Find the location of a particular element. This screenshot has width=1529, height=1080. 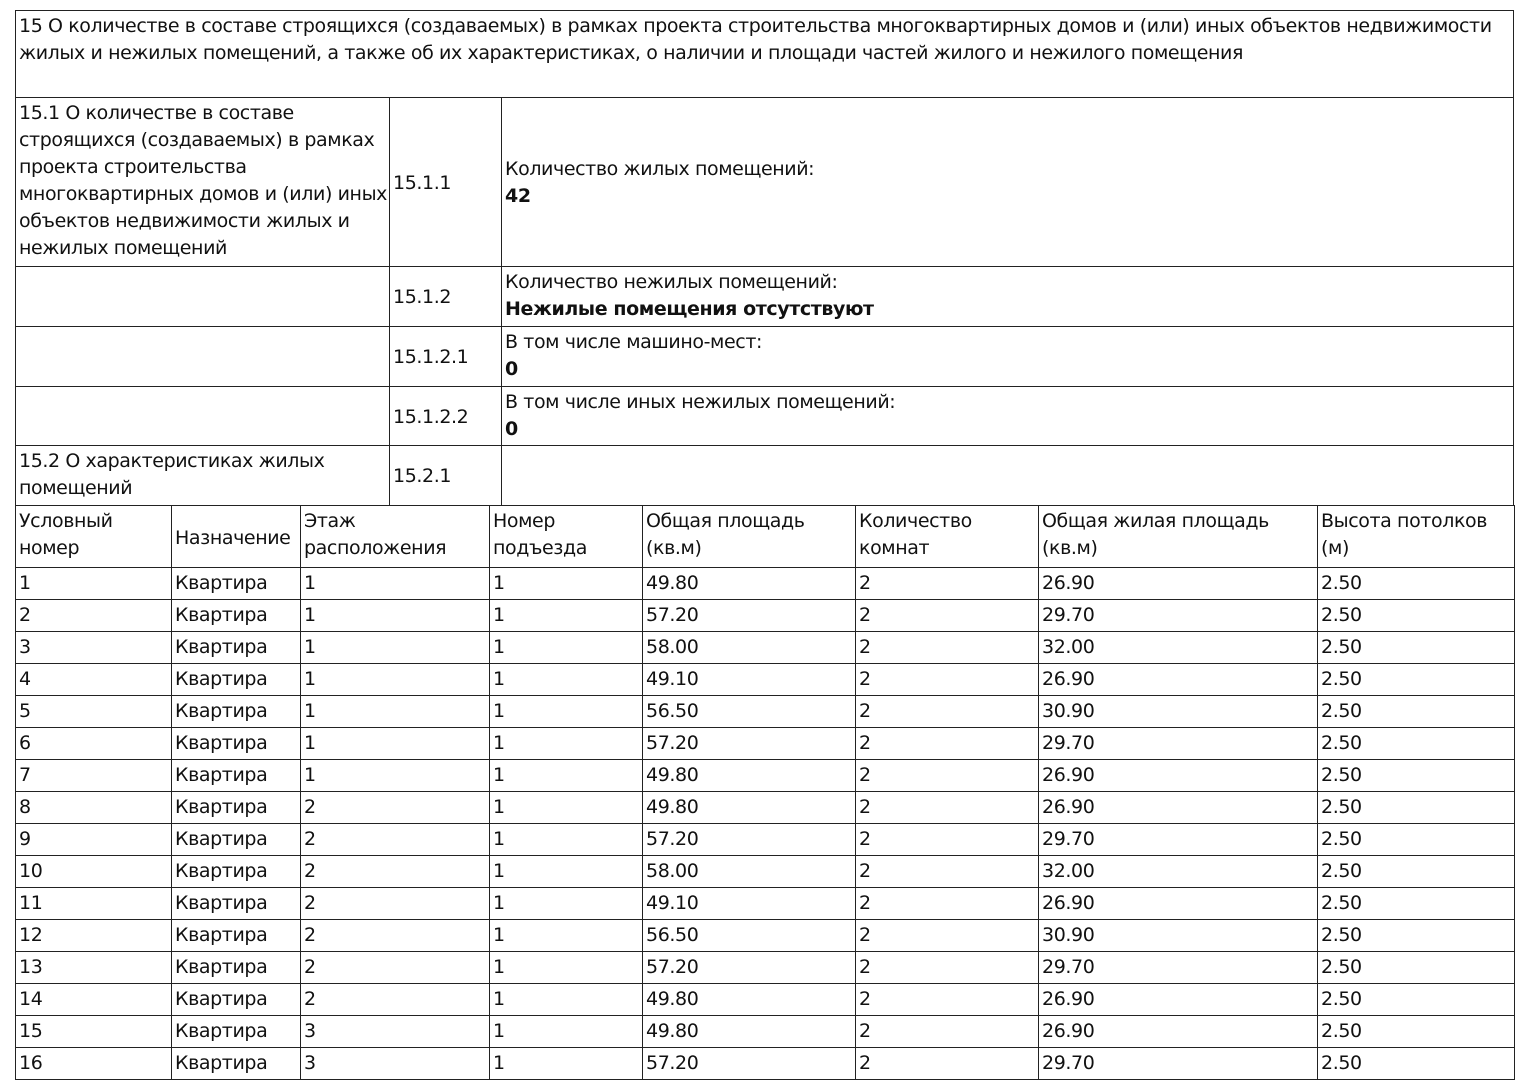

cell-conditional-number: 12 is located at coordinates (93, 935).